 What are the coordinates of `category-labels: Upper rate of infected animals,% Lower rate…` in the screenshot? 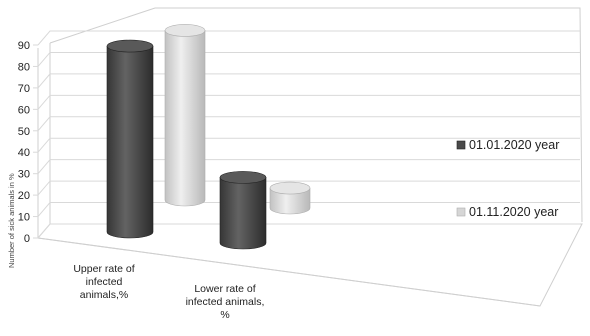 It's located at (168, 292).